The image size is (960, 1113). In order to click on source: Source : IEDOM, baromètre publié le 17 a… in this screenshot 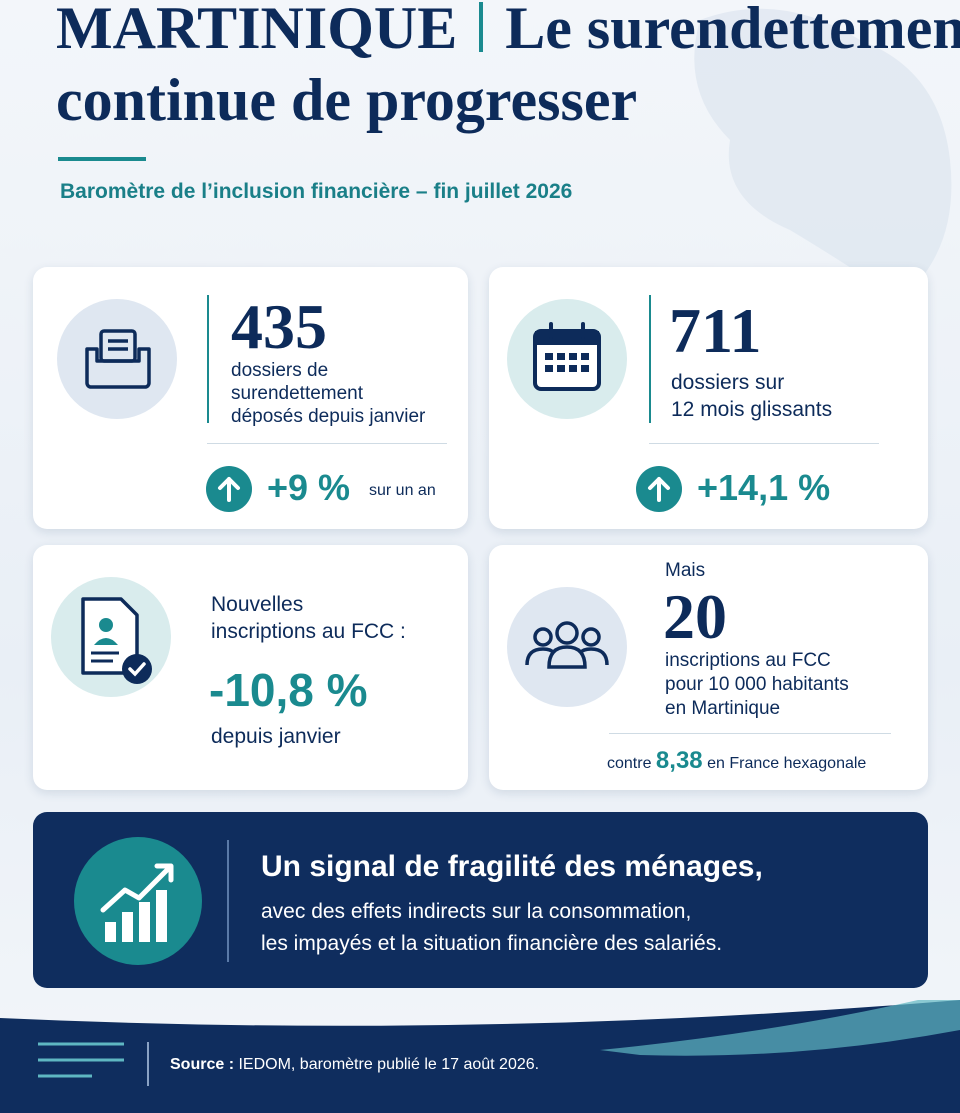, I will do `click(354, 1065)`.